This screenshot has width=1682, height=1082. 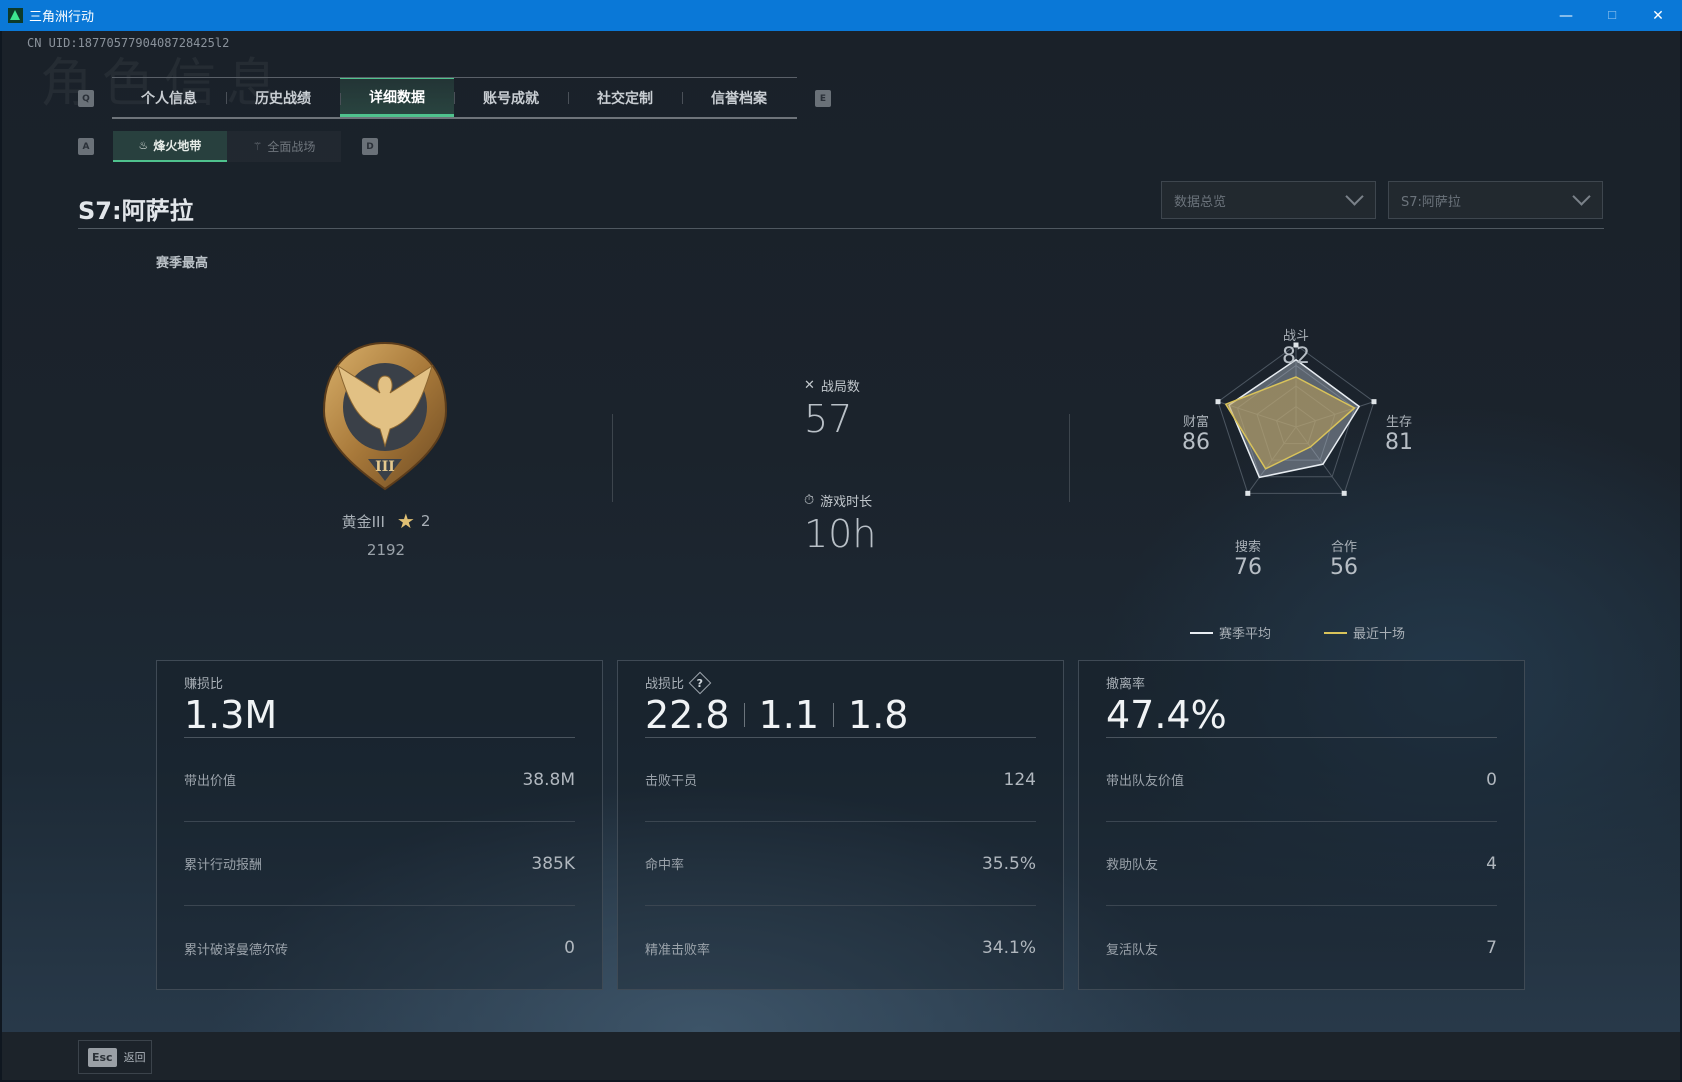 I want to click on radar-label-wealth: 财富 86, so click(x=1196, y=435).